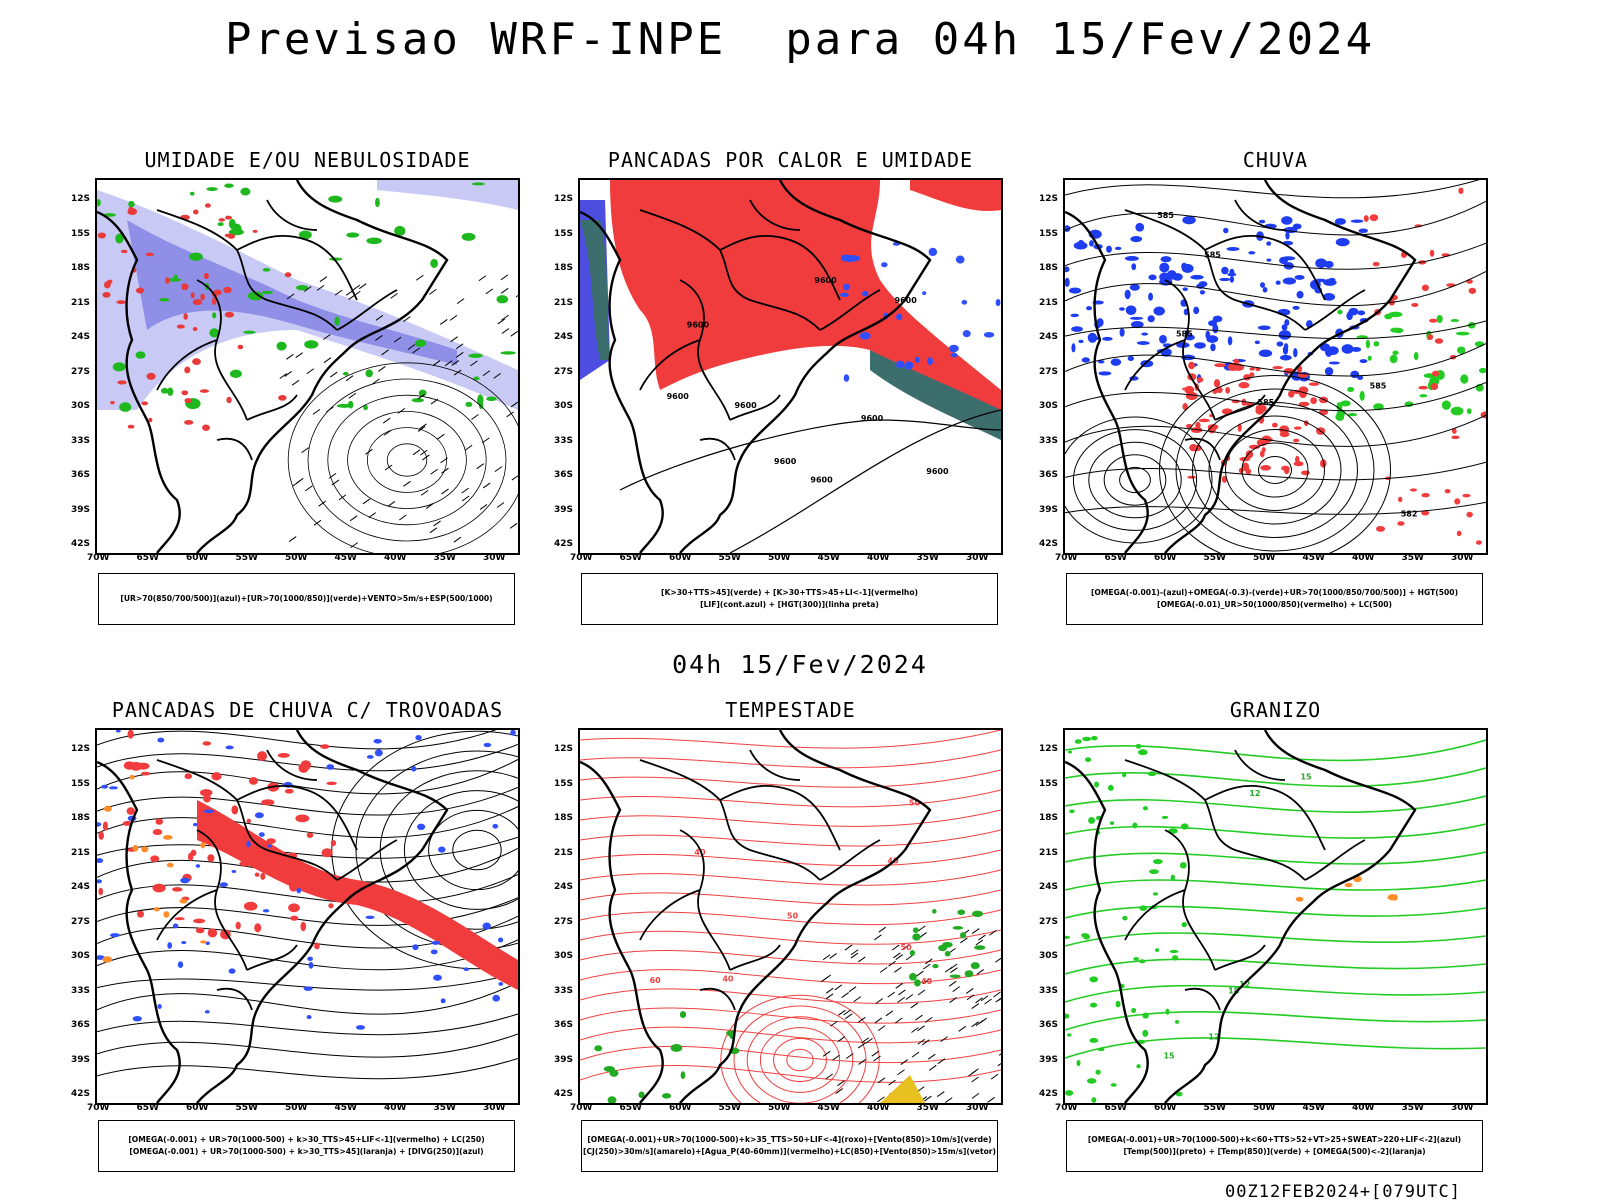 This screenshot has width=1600, height=1202. Describe the element at coordinates (564, 440) in the screenshot. I see `lat-label: 33S` at that location.